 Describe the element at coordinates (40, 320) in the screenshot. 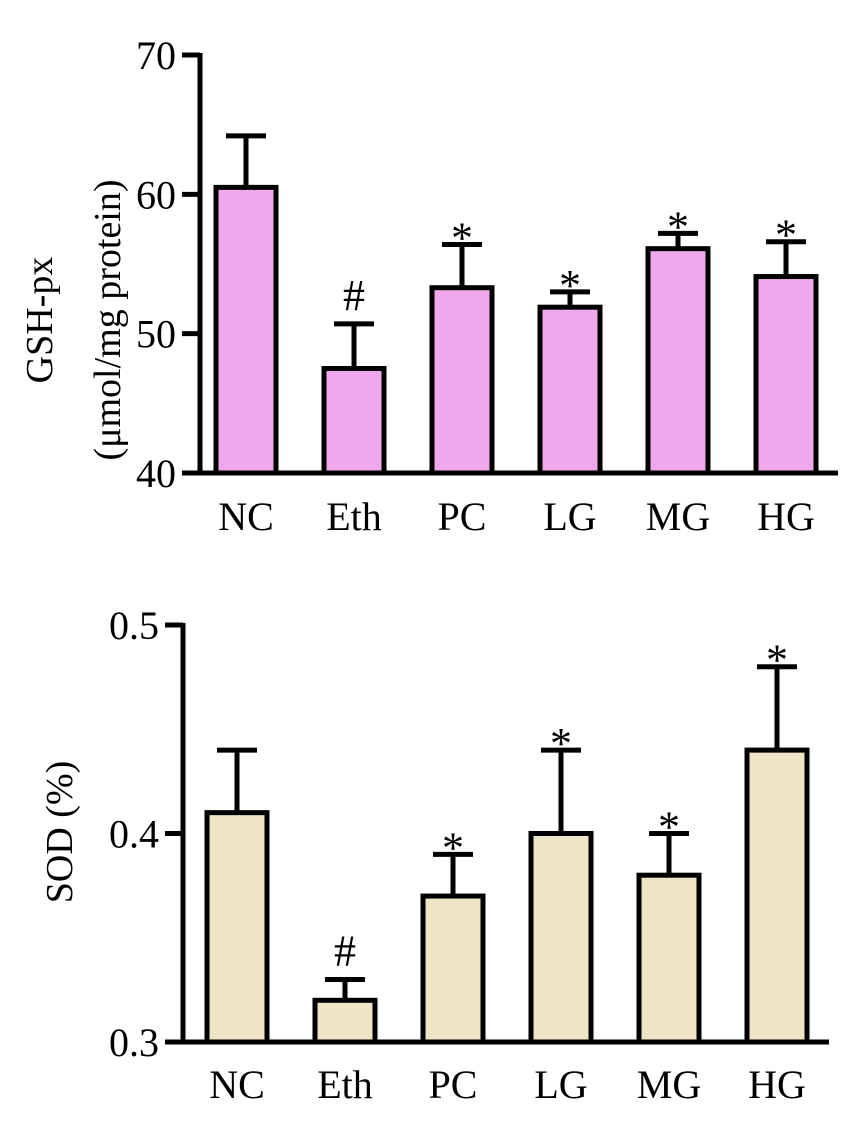

I see `y-axis-title: GSH-px` at that location.